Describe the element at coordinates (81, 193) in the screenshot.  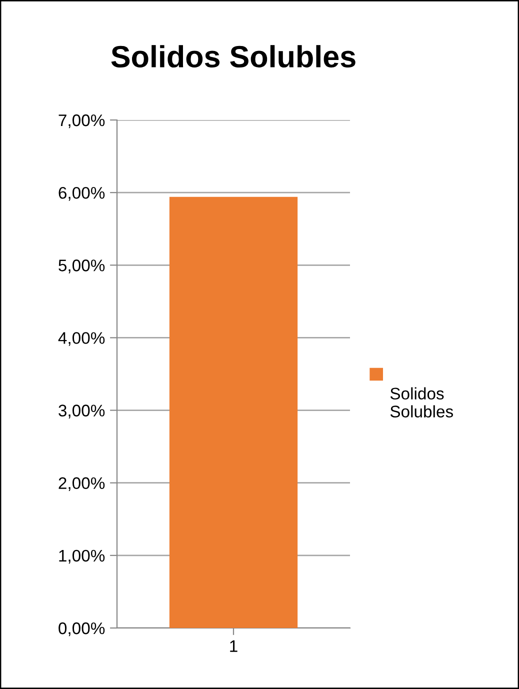
I see `y-tick-label: 6,00%` at that location.